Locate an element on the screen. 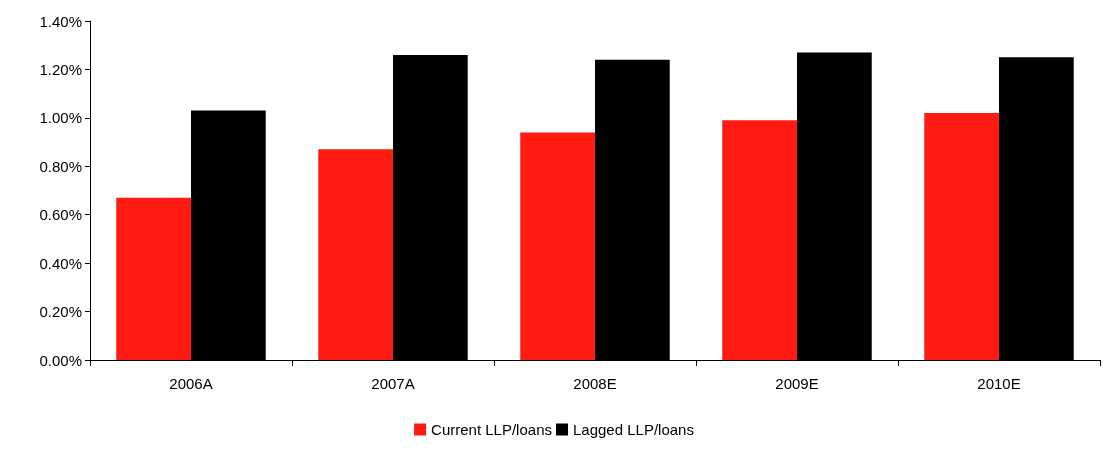 The image size is (1108, 450). x-tick-label: 2006A is located at coordinates (191, 383).